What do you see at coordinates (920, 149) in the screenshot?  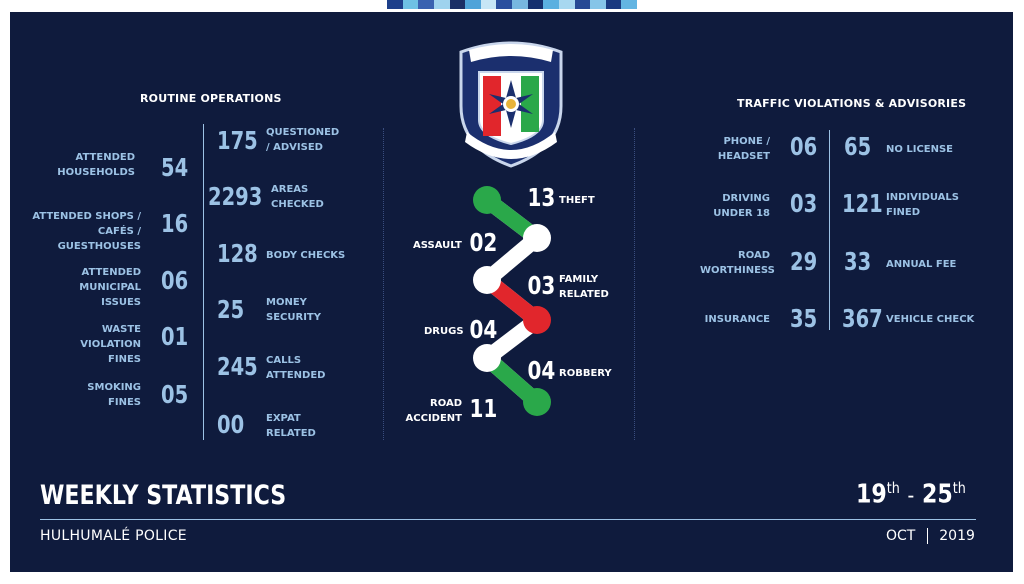 I see `no-license-label: NO LICENSE` at bounding box center [920, 149].